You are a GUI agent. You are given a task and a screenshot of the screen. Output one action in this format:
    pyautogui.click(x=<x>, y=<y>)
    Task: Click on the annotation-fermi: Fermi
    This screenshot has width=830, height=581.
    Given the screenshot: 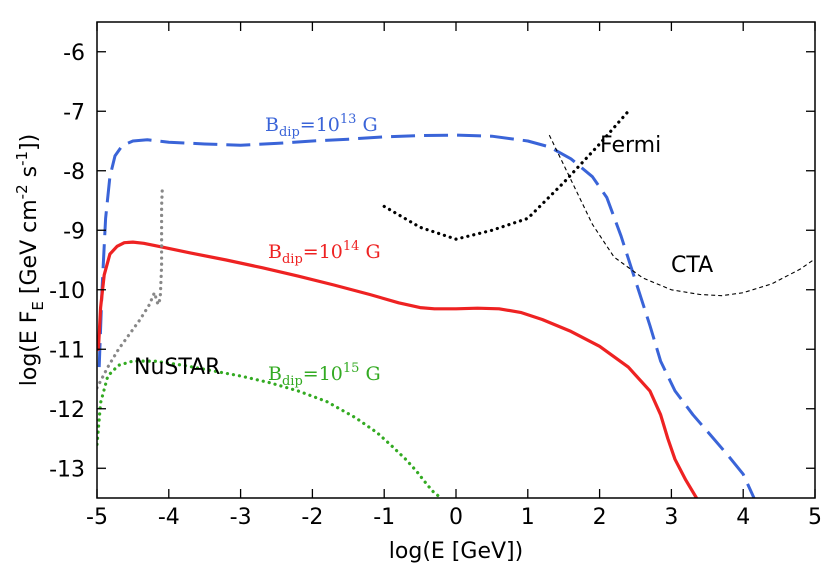 What is the action you would take?
    pyautogui.click(x=630, y=145)
    